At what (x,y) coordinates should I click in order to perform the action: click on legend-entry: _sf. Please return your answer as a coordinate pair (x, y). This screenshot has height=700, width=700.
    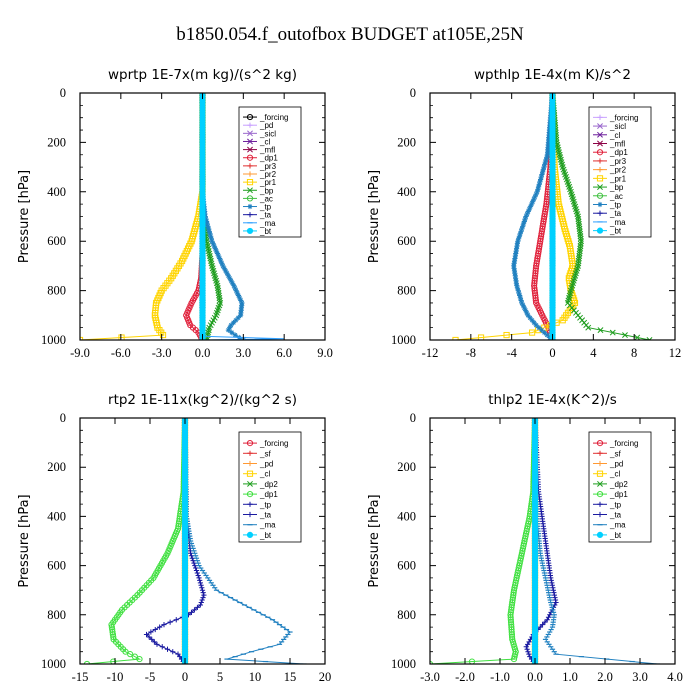
    Looking at the image, I should click on (257, 453).